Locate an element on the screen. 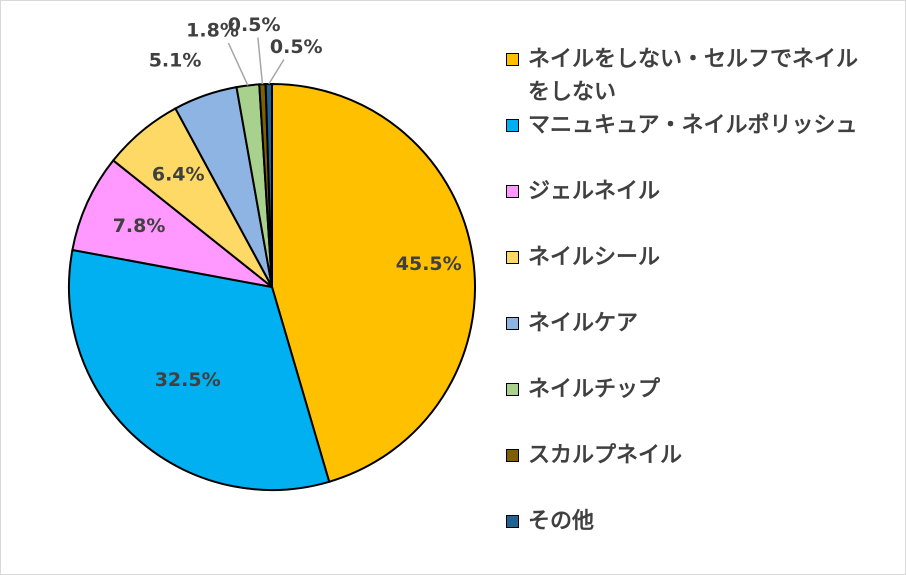  legend-label-5: ネイルチップ is located at coordinates (594, 389).